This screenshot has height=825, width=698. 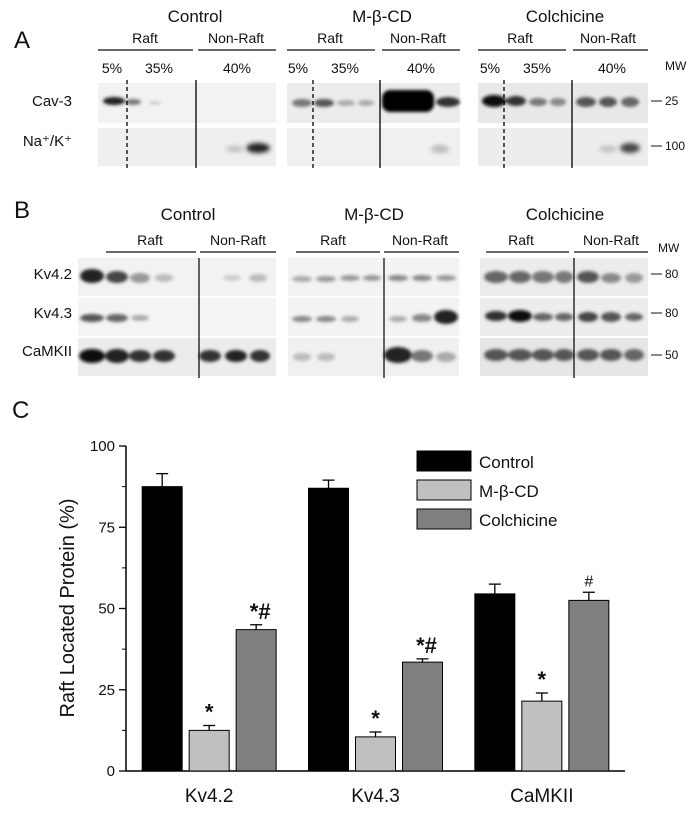 I want to click on y-tick-label: 75, so click(x=106, y=527).